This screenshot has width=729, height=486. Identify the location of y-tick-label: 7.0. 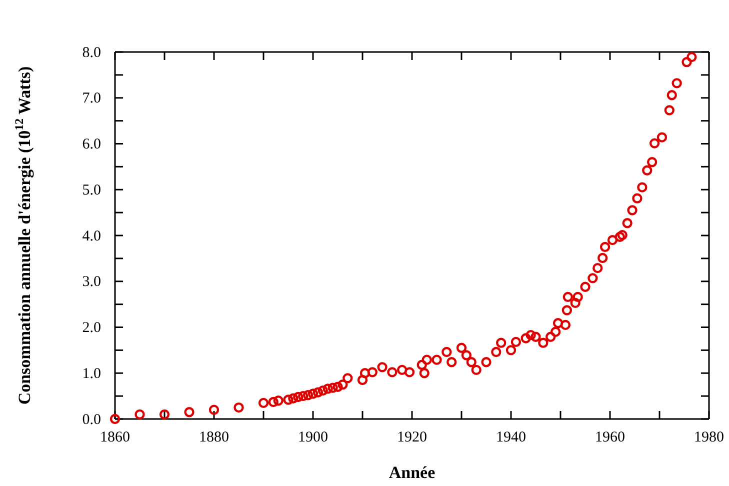
(91, 98).